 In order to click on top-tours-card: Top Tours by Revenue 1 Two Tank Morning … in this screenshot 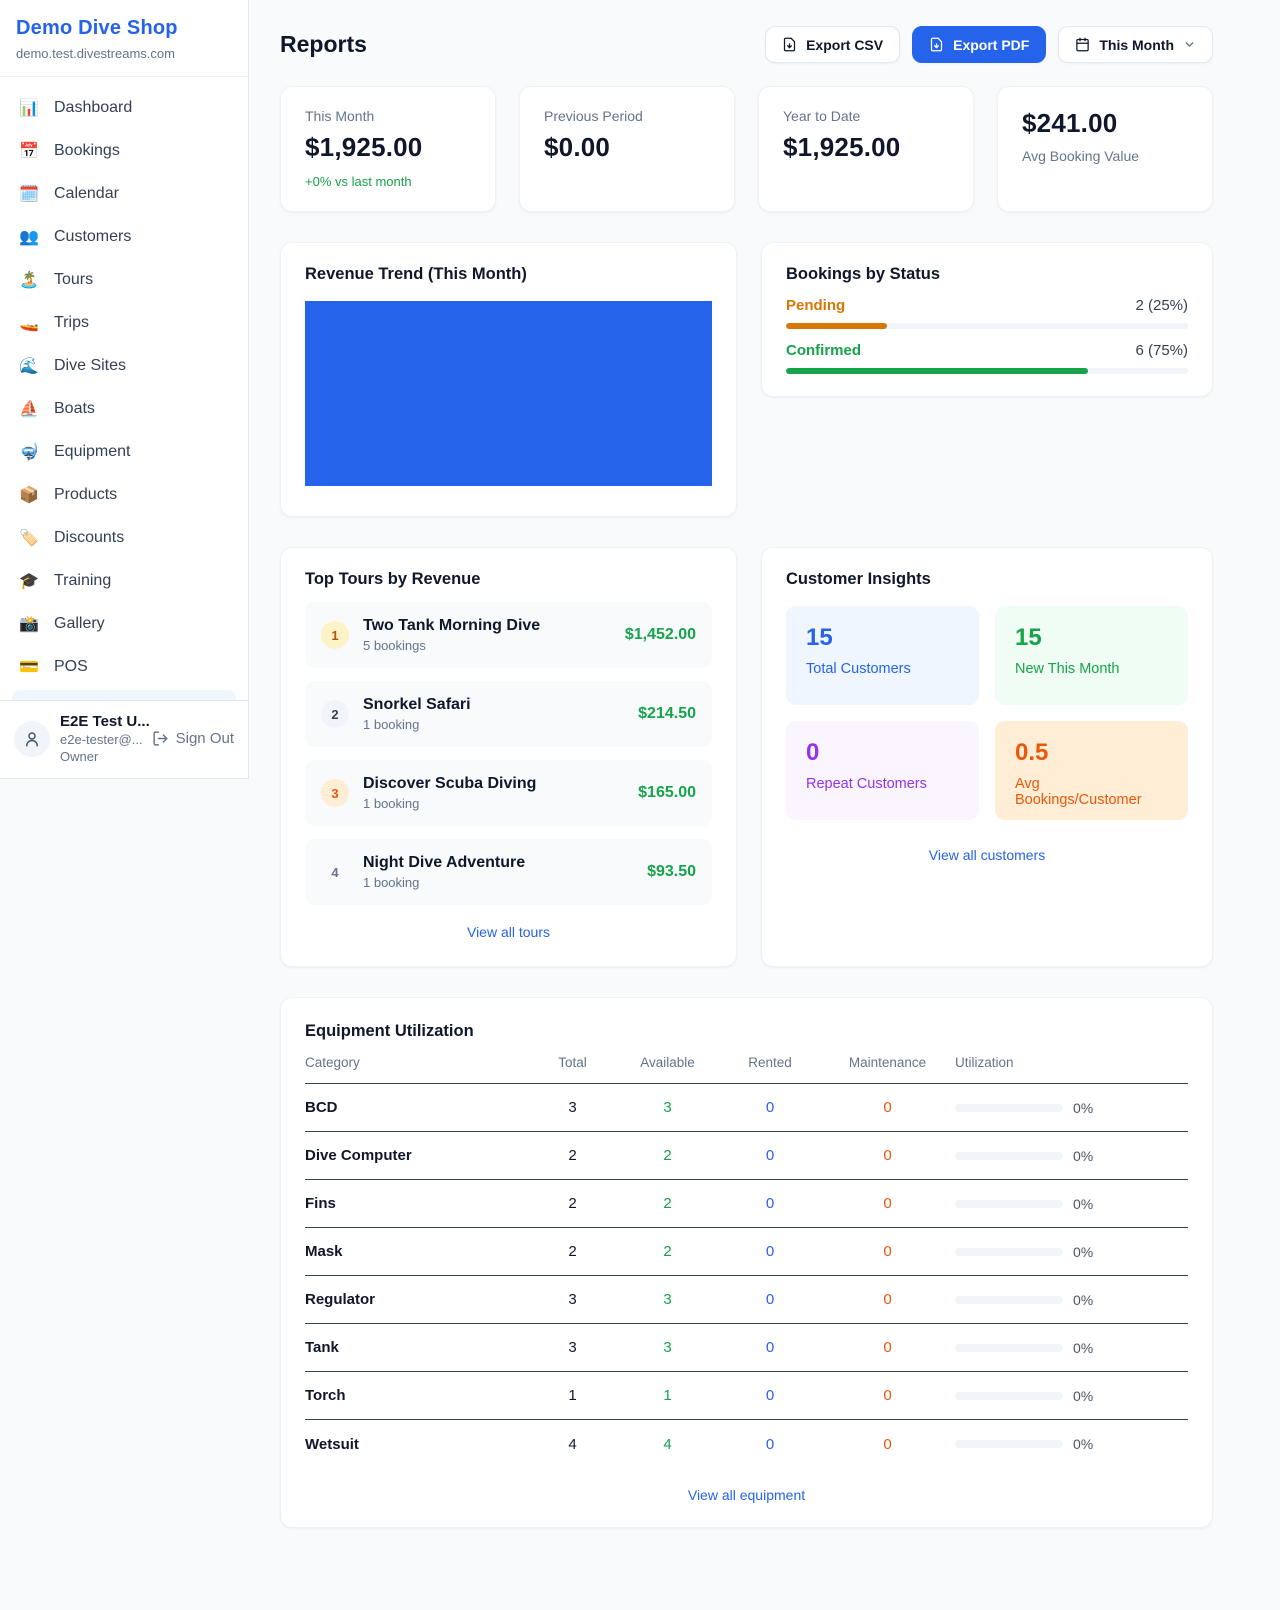, I will do `click(508, 757)`.